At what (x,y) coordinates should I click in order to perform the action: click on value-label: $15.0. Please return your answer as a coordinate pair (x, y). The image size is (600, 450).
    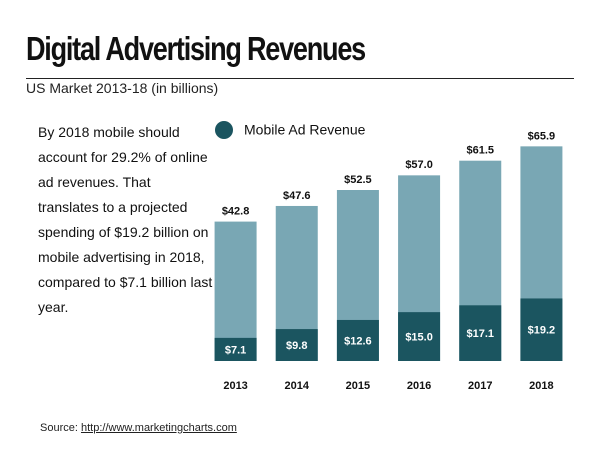
    Looking at the image, I should click on (419, 337).